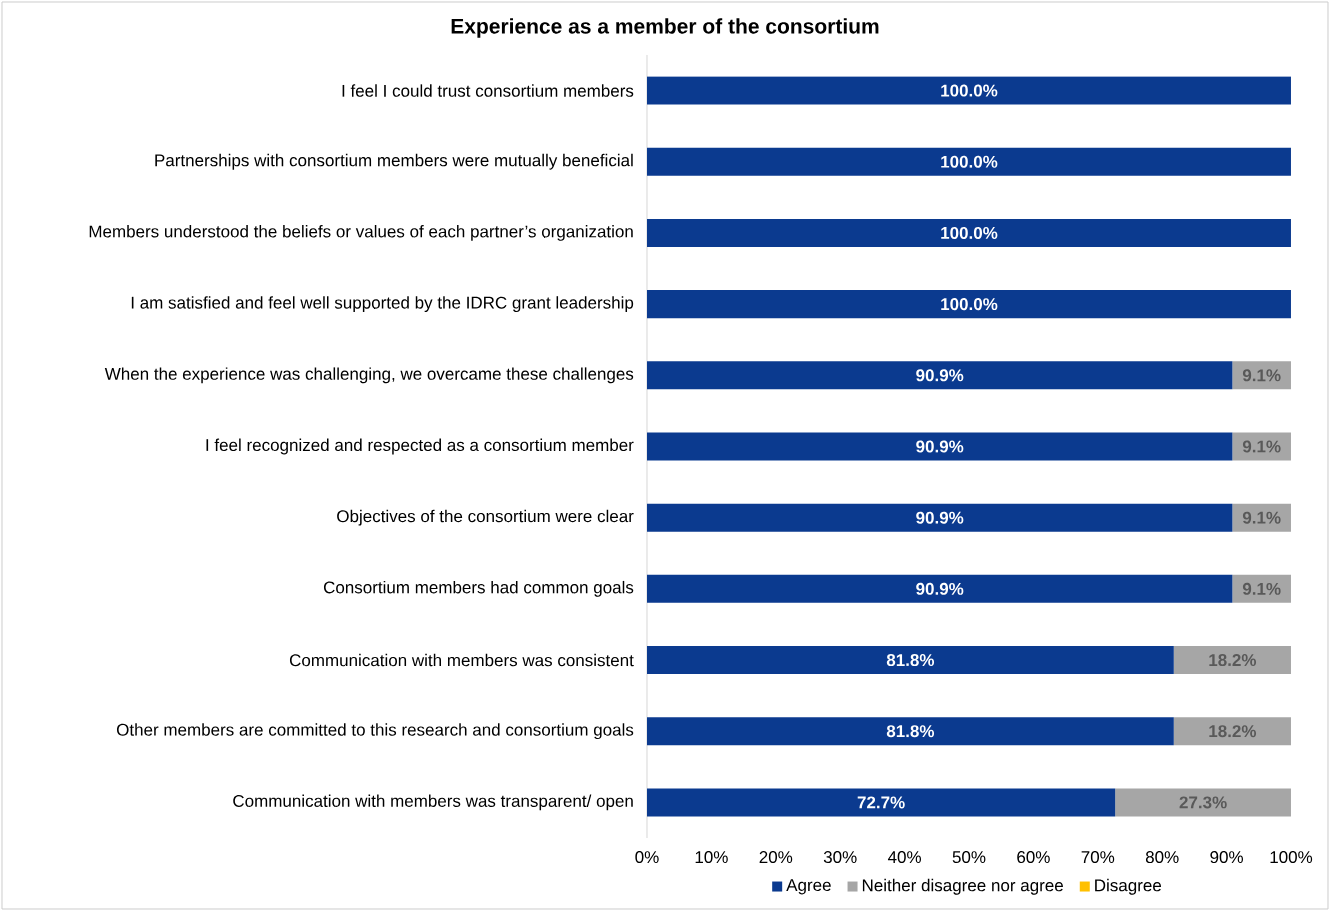 The height and width of the screenshot is (911, 1330). I want to click on x-tick-label: 90%, so click(1226, 857).